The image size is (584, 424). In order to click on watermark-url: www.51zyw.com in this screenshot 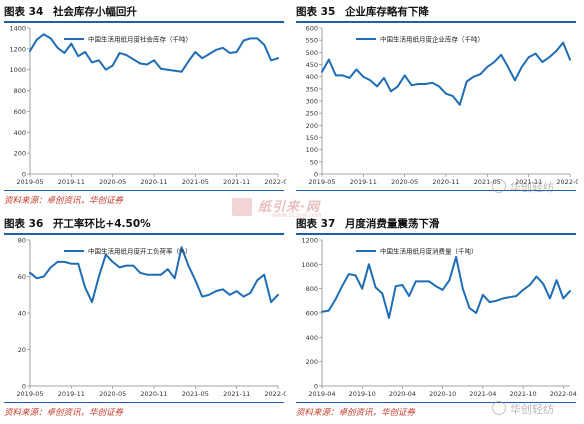, I will do `click(297, 215)`.